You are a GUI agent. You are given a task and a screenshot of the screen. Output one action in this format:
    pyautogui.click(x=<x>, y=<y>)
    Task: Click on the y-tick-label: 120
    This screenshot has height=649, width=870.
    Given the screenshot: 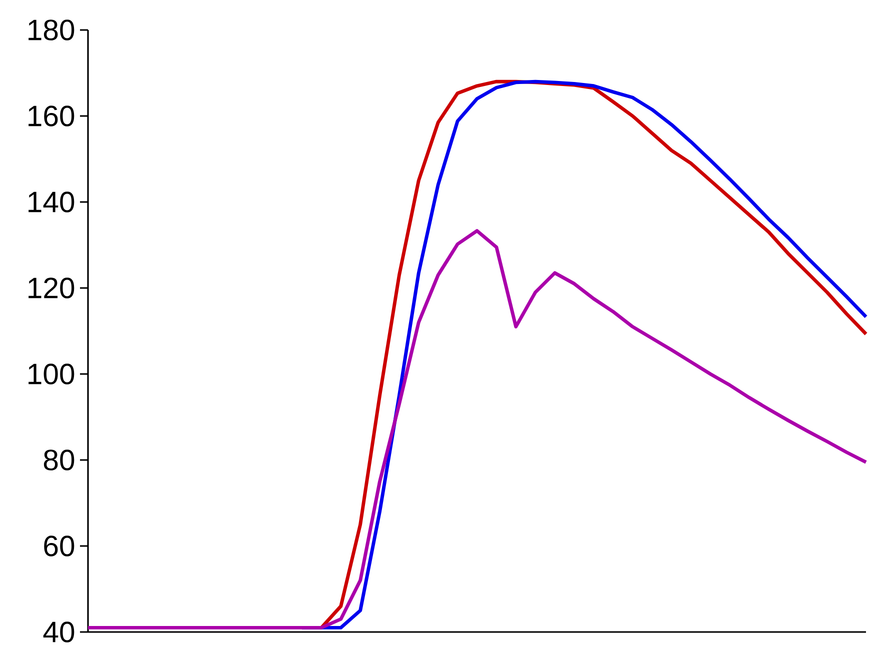 What is the action you would take?
    pyautogui.click(x=51, y=288)
    